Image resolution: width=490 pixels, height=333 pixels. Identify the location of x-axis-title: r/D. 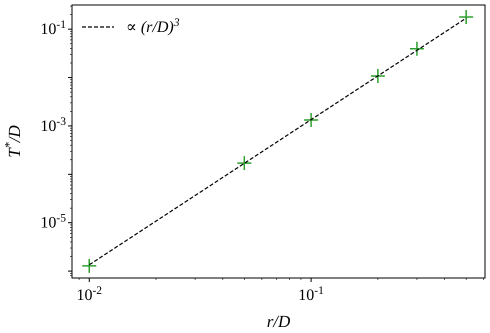
(279, 321).